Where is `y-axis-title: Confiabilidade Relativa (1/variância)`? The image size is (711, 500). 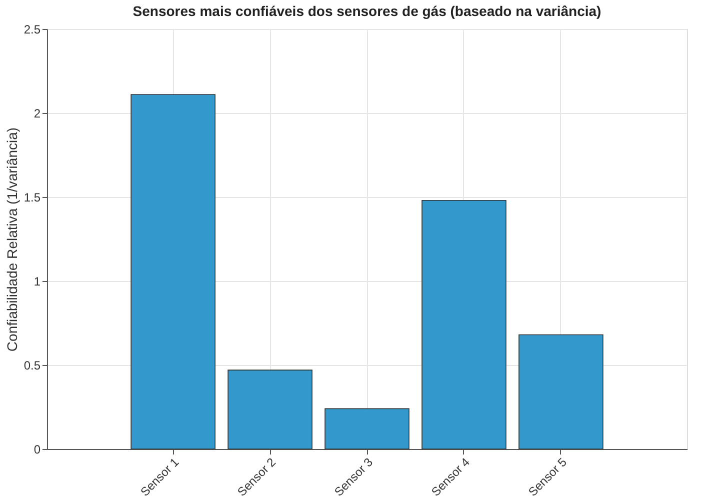 y-axis-title: Confiabilidade Relativa (1/variância) is located at coordinates (12, 239).